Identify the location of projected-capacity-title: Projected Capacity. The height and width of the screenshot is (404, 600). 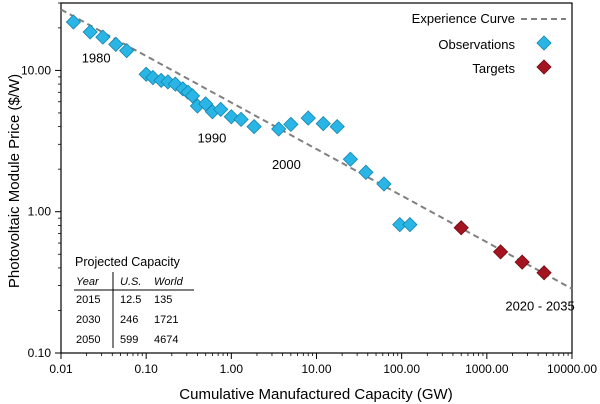
(128, 262).